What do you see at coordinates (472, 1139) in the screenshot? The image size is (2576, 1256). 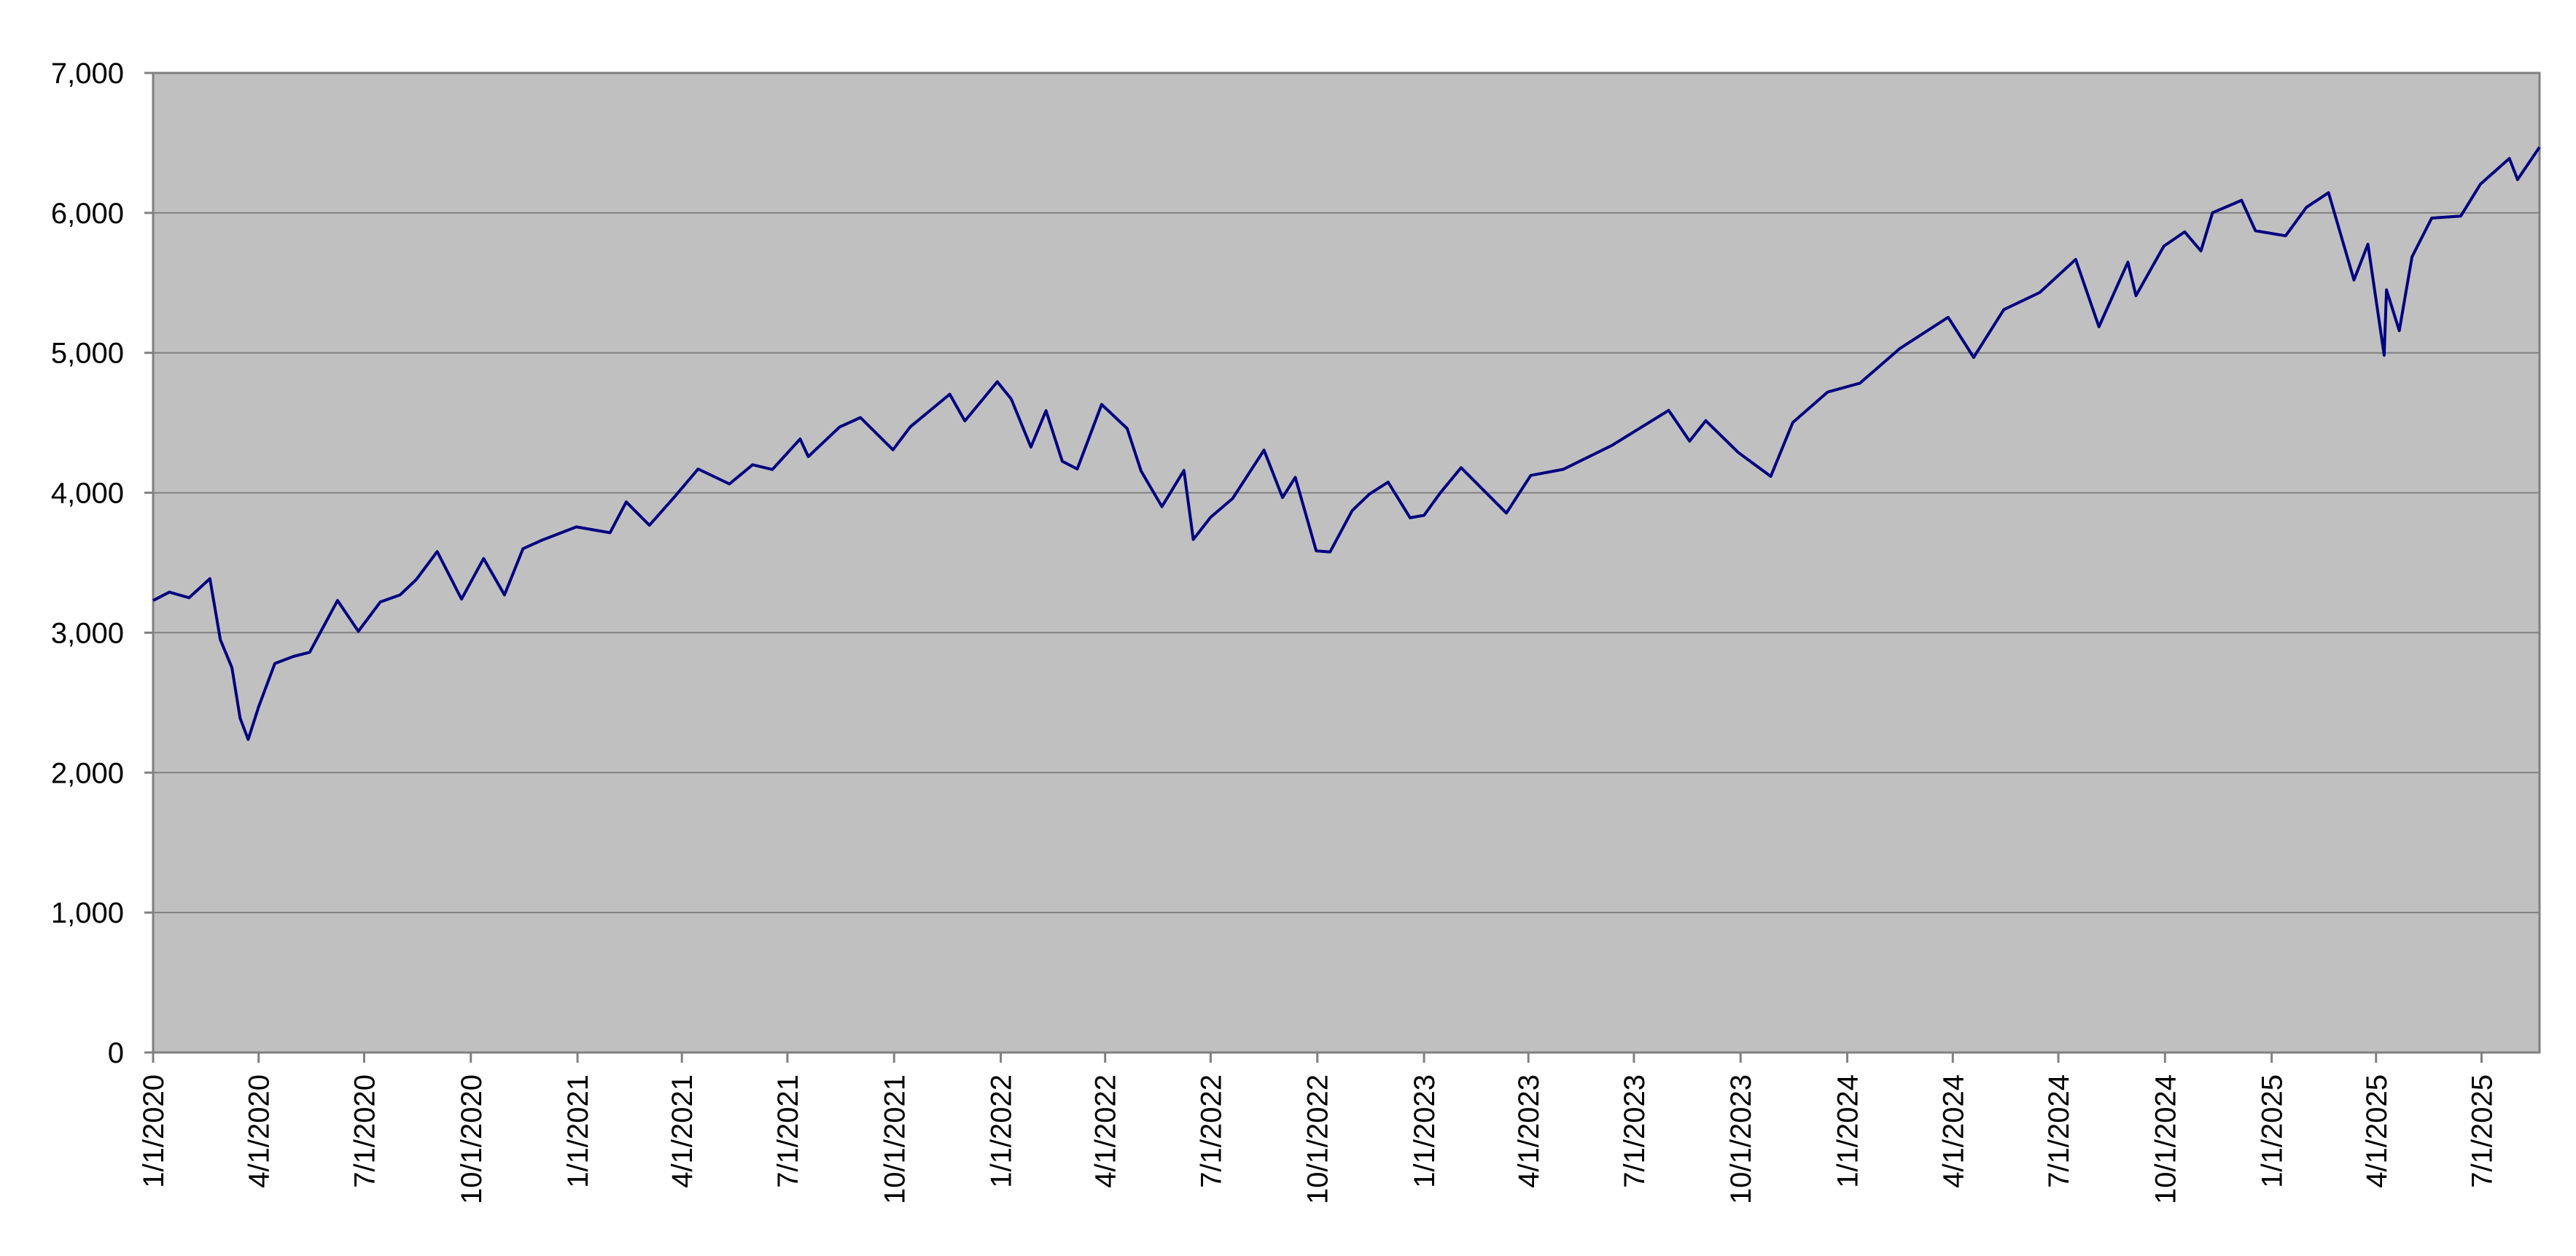 I see `x-tick-label: 10/1/2020` at bounding box center [472, 1139].